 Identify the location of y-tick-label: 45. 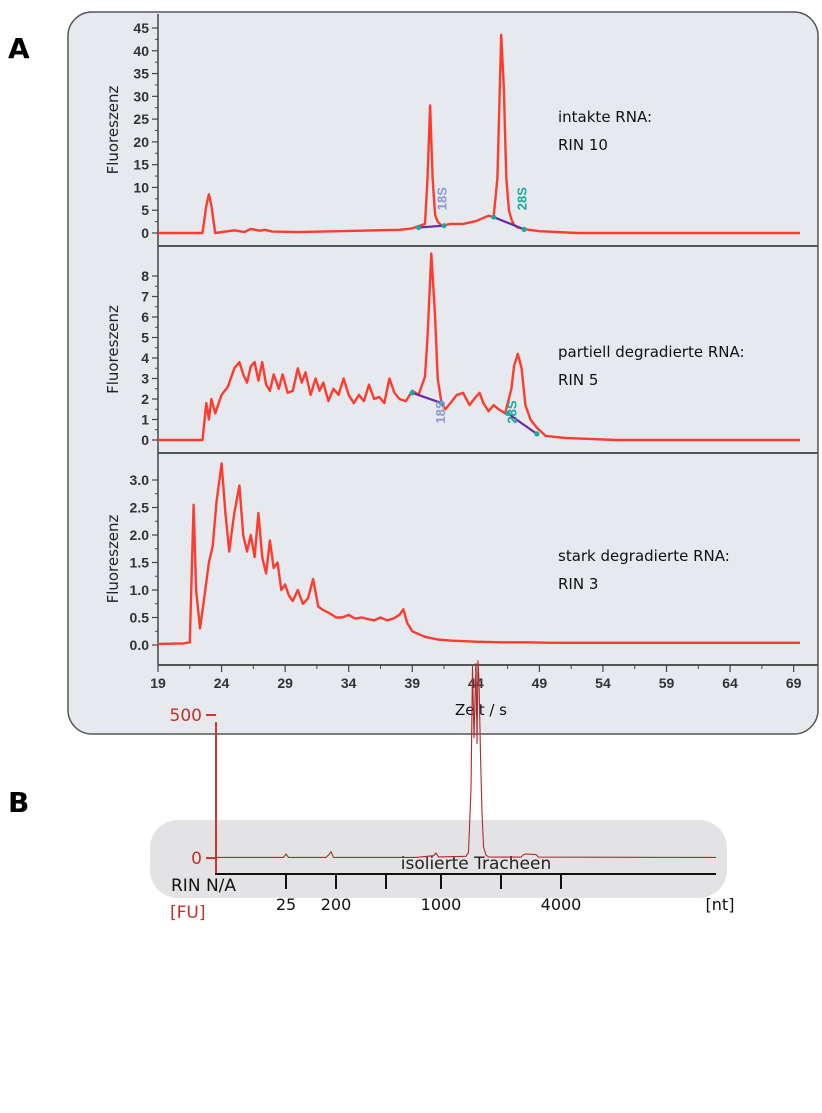
(141, 28).